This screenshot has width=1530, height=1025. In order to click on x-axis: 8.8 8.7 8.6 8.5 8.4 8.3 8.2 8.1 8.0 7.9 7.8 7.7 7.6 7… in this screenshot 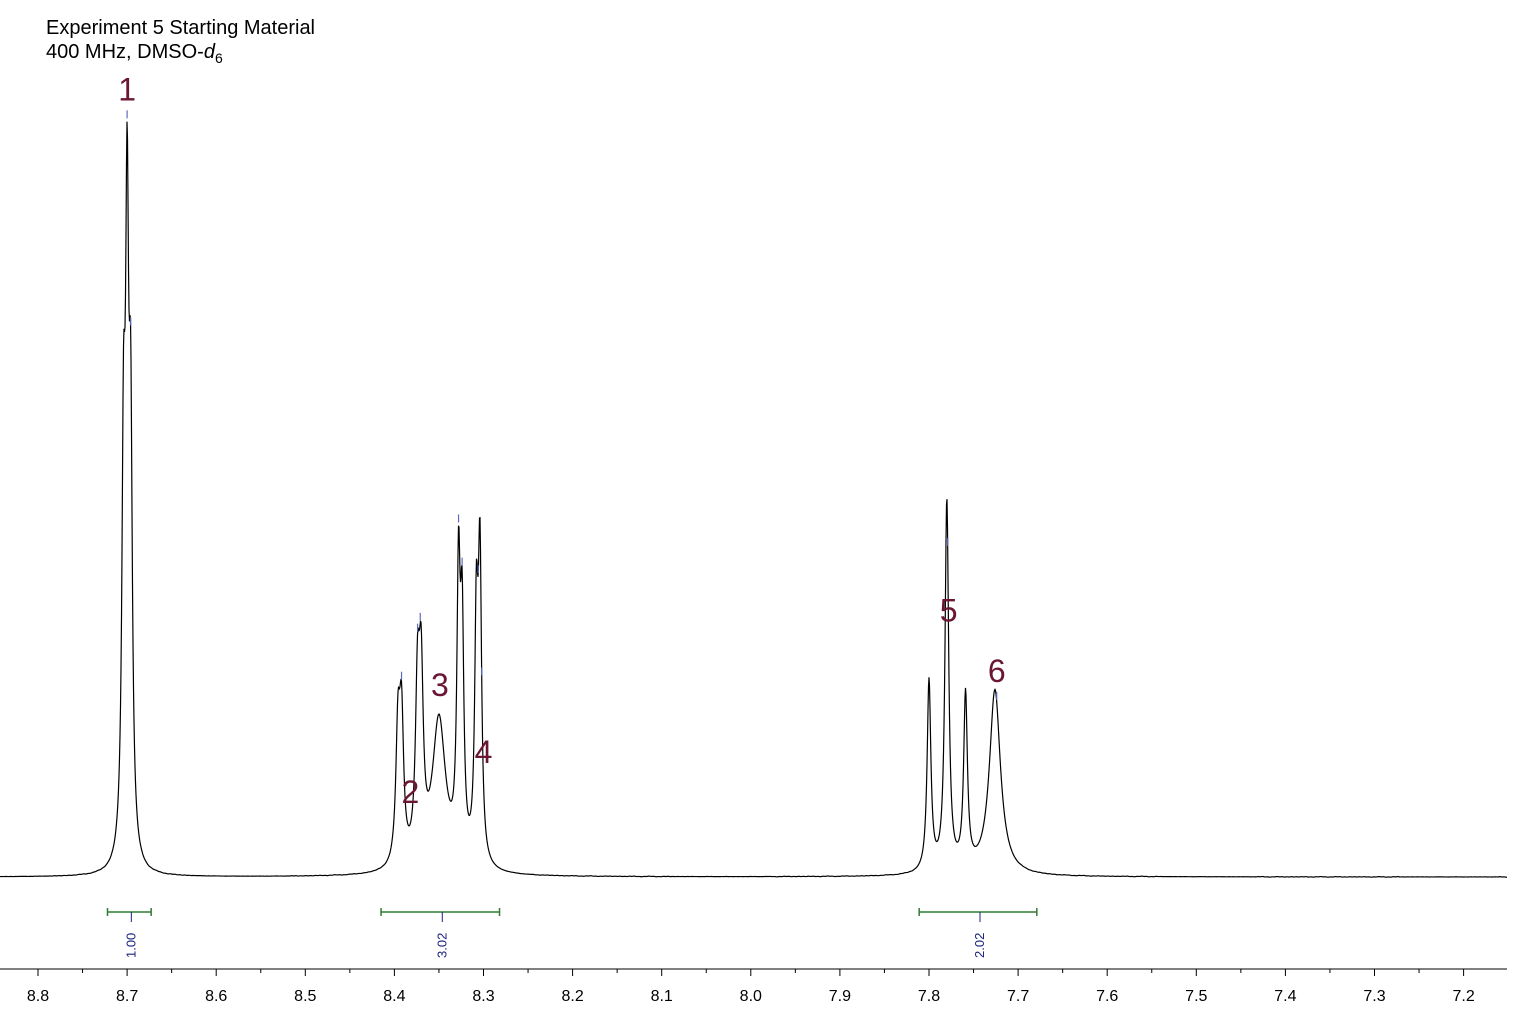, I will do `click(753, 986)`.